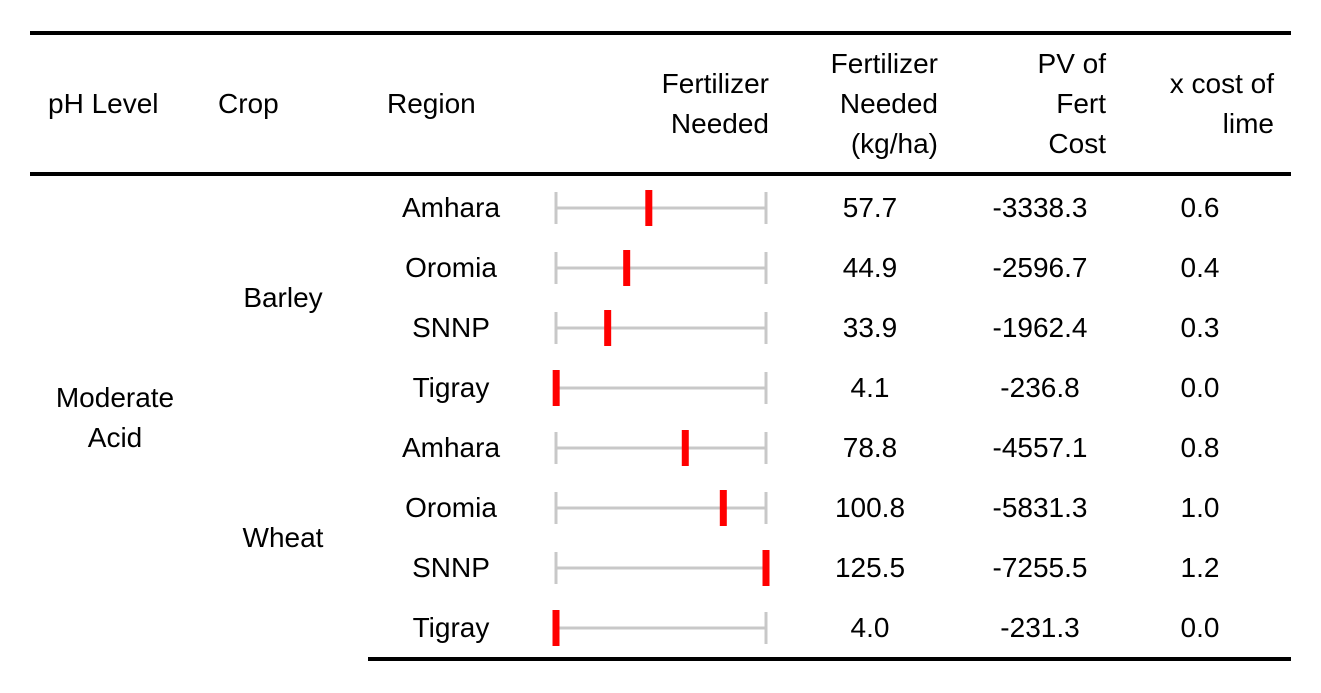 The height and width of the screenshot is (693, 1321). I want to click on cell-pv-fert-cost: -1962.4, so click(1040, 327).